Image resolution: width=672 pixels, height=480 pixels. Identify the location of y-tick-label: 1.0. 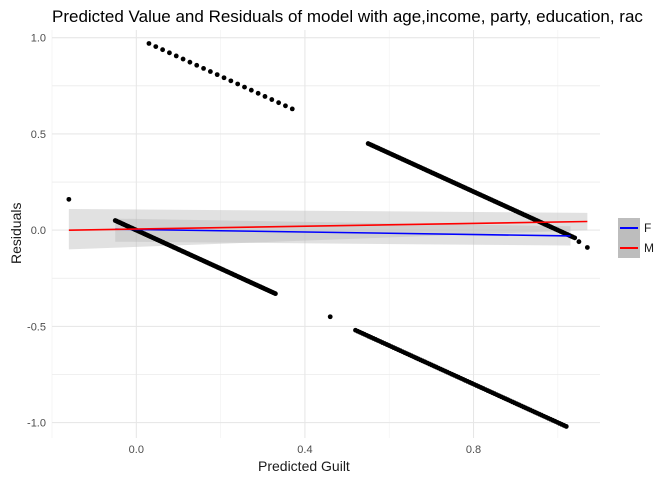
(38, 39).